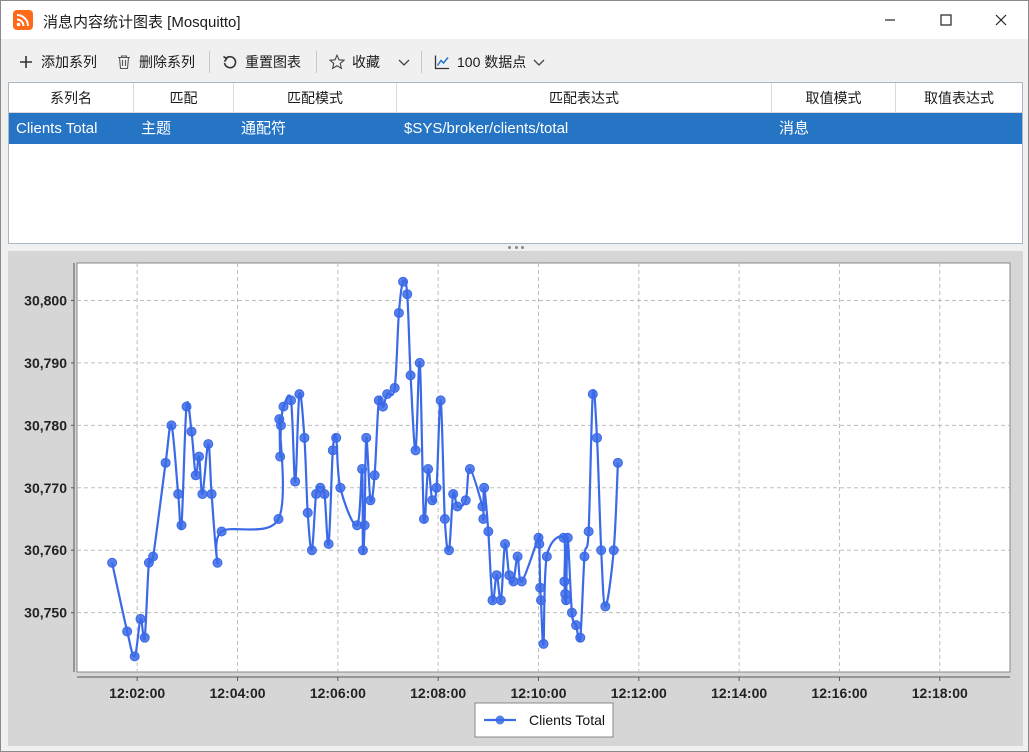 The image size is (1029, 752). Describe the element at coordinates (45, 550) in the screenshot. I see `y-tick-label: 30,760` at that location.